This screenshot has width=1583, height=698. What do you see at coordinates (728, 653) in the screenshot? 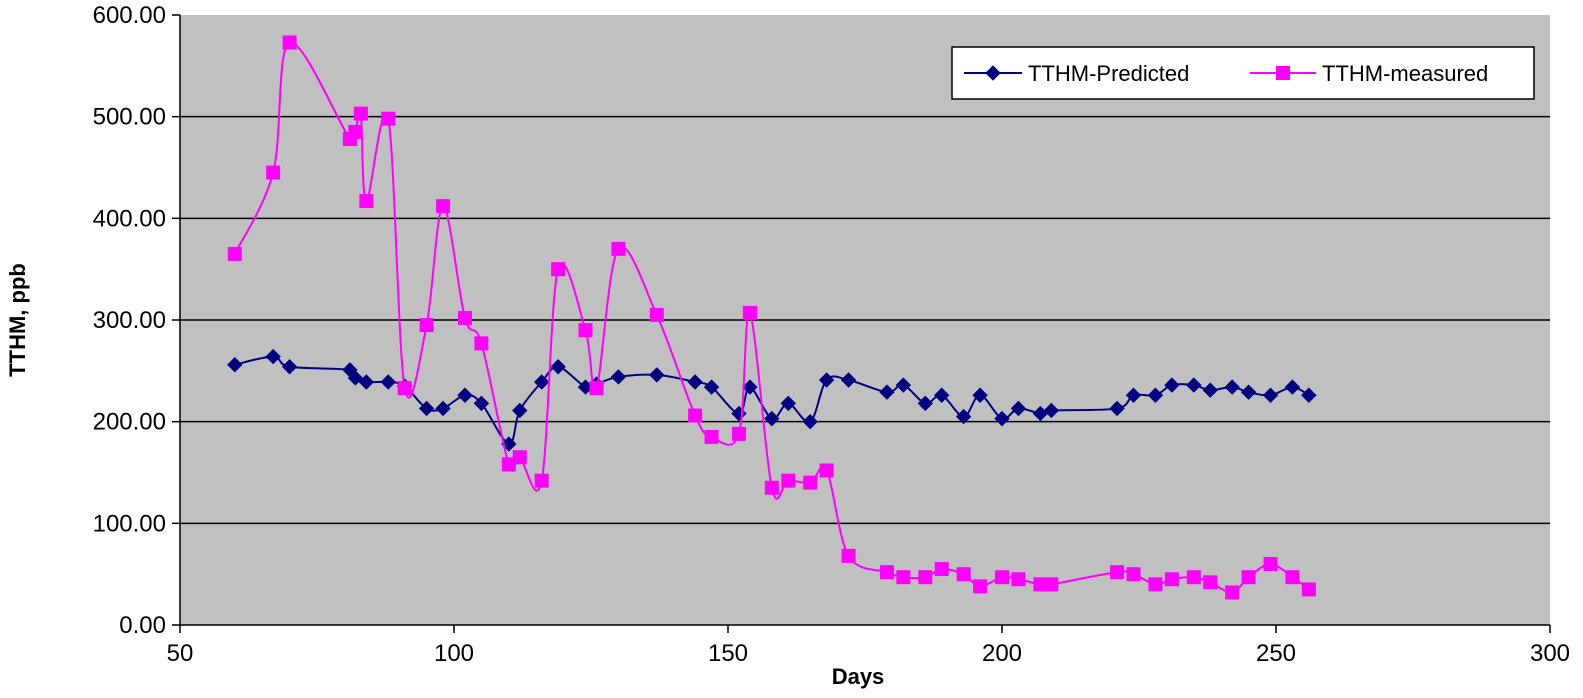
I see `x-tick-label: 150` at bounding box center [728, 653].